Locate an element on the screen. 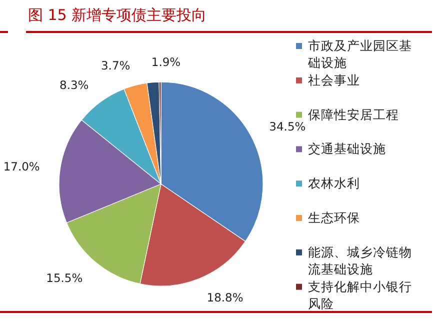 This screenshot has height=331, width=447. data-label: 18.8% is located at coordinates (225, 297).